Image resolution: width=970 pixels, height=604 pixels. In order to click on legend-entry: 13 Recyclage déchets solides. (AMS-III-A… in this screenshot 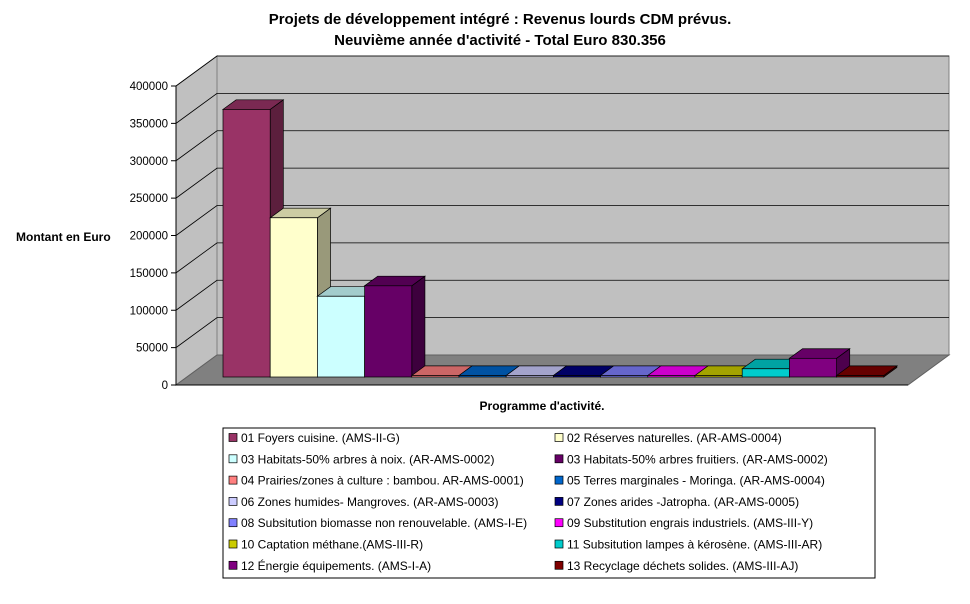, I will do `click(682, 566)`.